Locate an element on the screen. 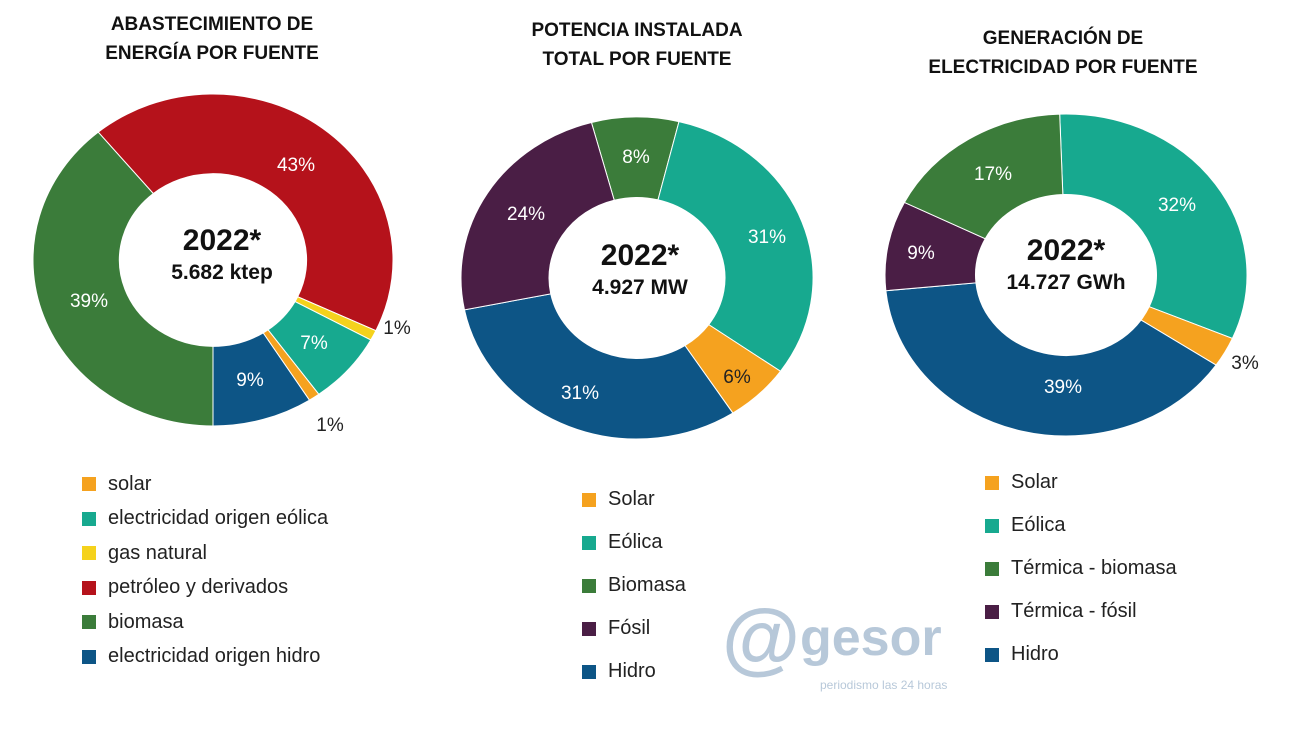  center-value: 4.927 MW is located at coordinates (640, 287).